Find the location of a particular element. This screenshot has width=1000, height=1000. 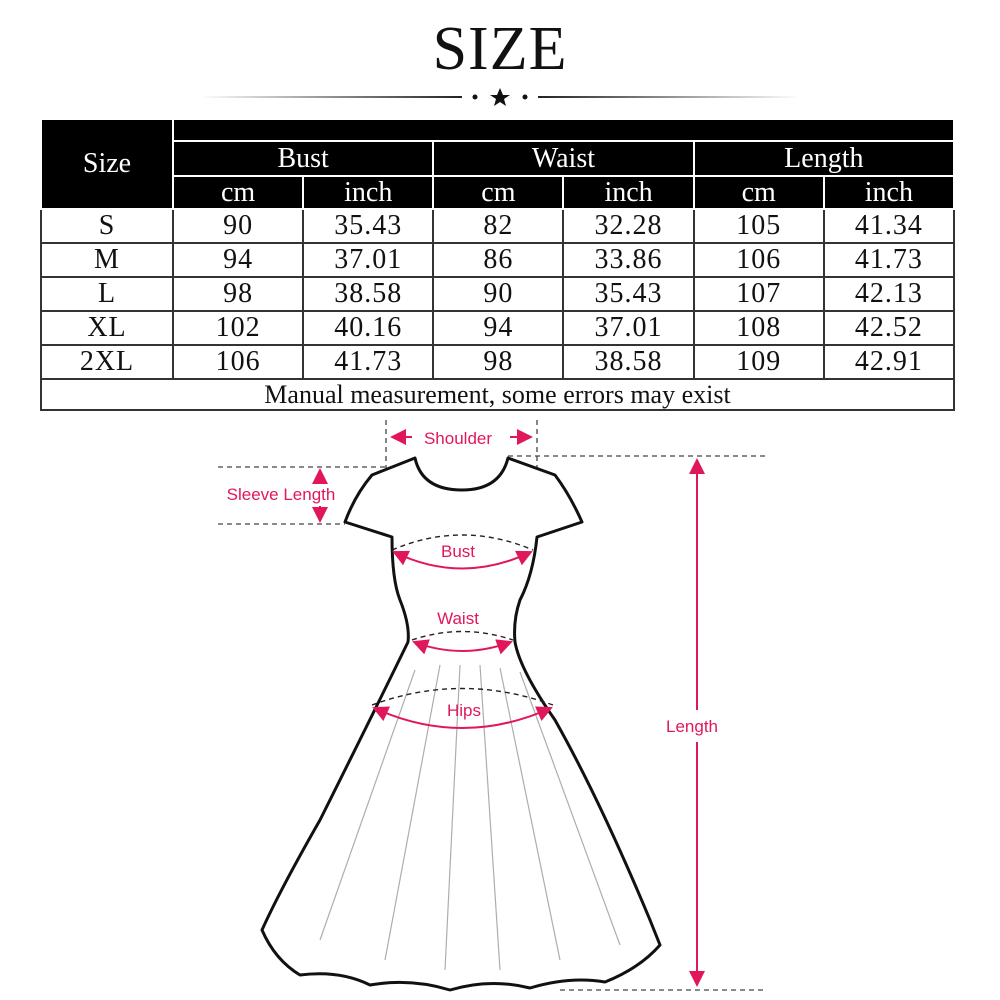

value-cell: 86 is located at coordinates (498, 260).